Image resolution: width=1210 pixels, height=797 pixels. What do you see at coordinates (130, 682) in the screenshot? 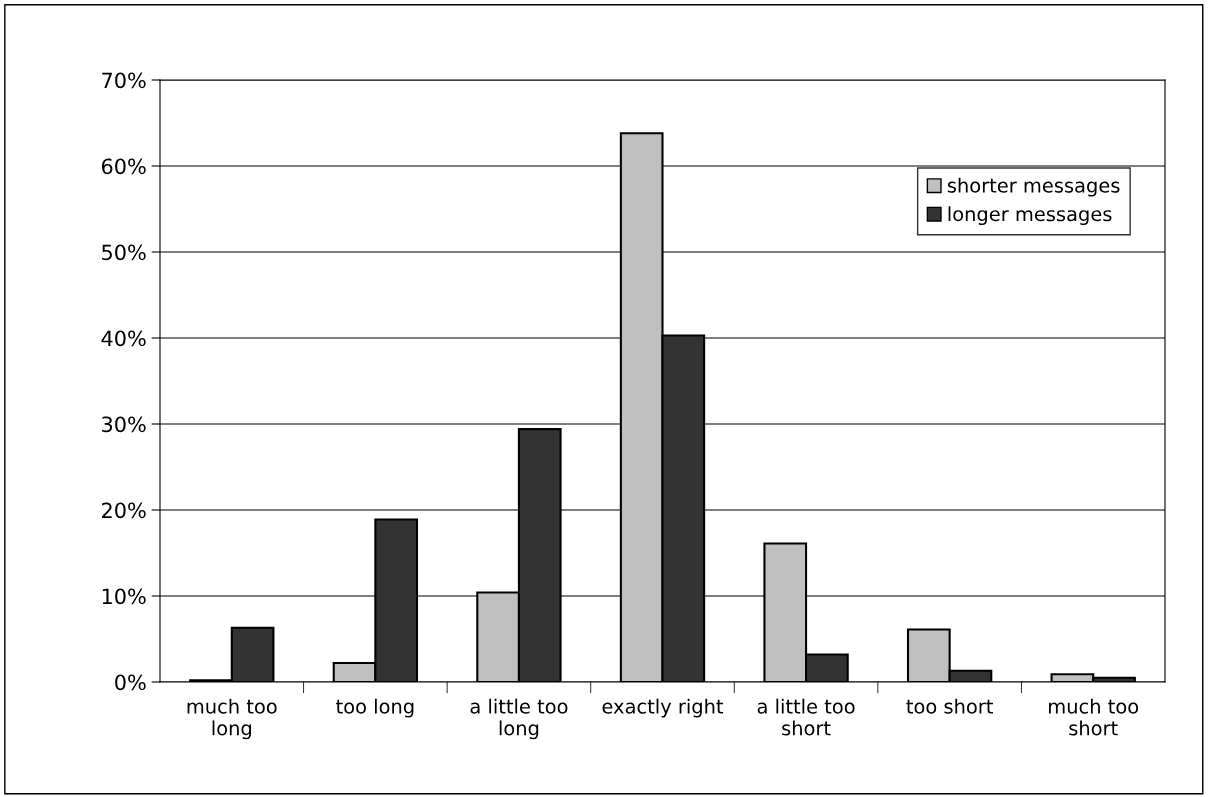
I see `y-tick-label: 0%` at bounding box center [130, 682].